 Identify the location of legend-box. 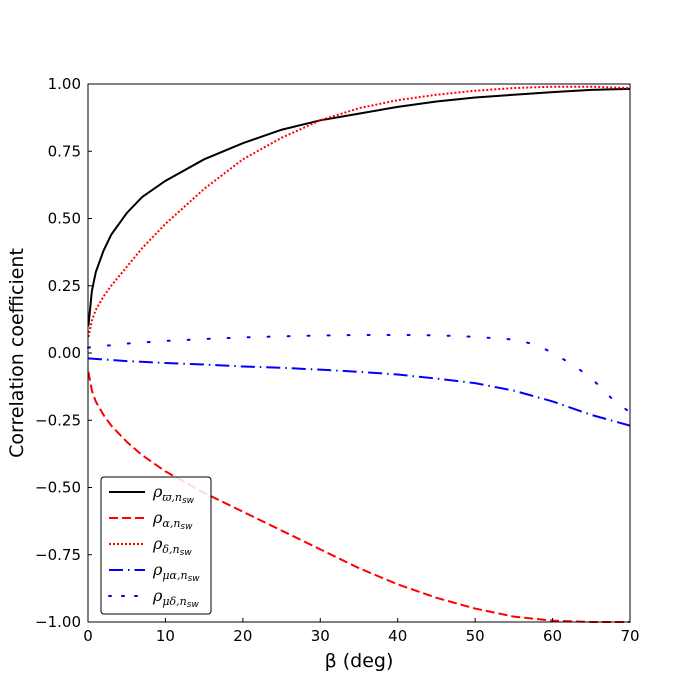
(156, 545).